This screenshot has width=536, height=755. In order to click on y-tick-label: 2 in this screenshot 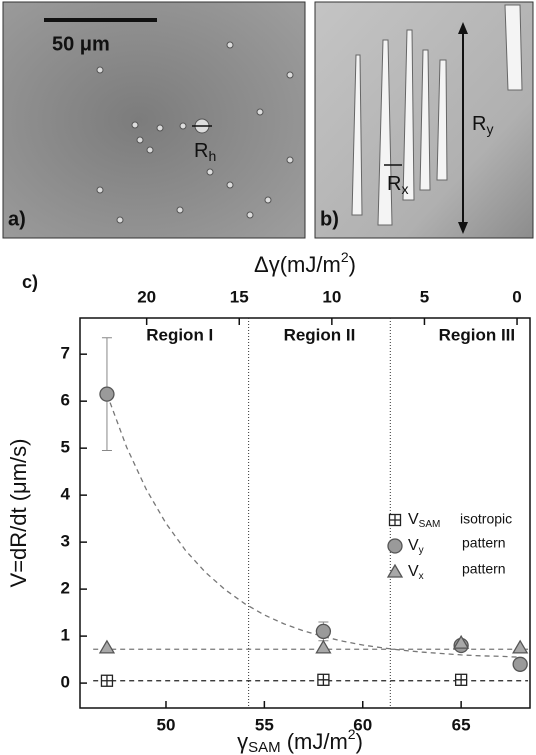, I will do `click(65, 588)`.